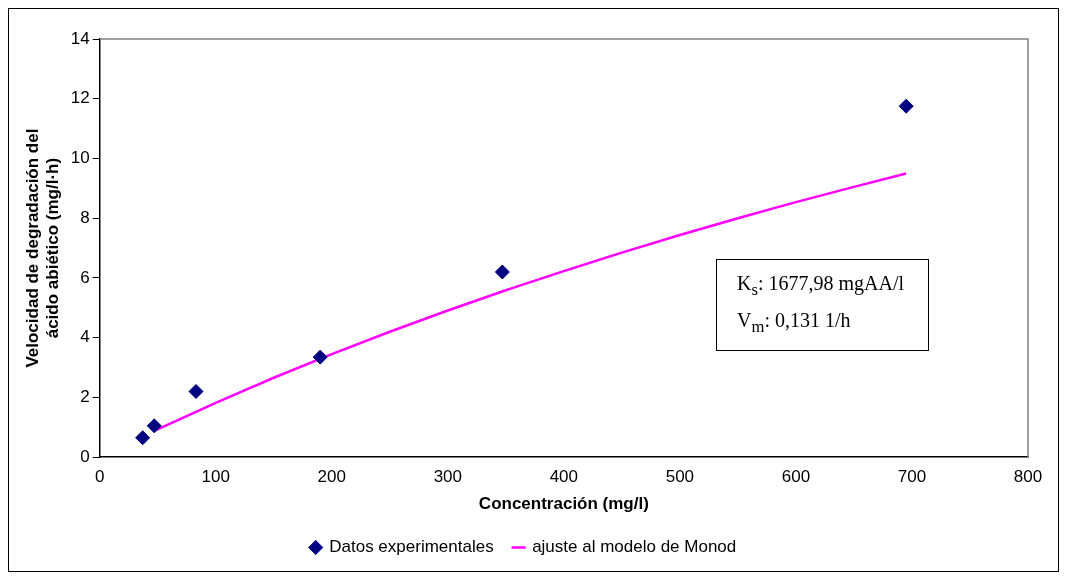  I want to click on x-tick-label: 500, so click(680, 477).